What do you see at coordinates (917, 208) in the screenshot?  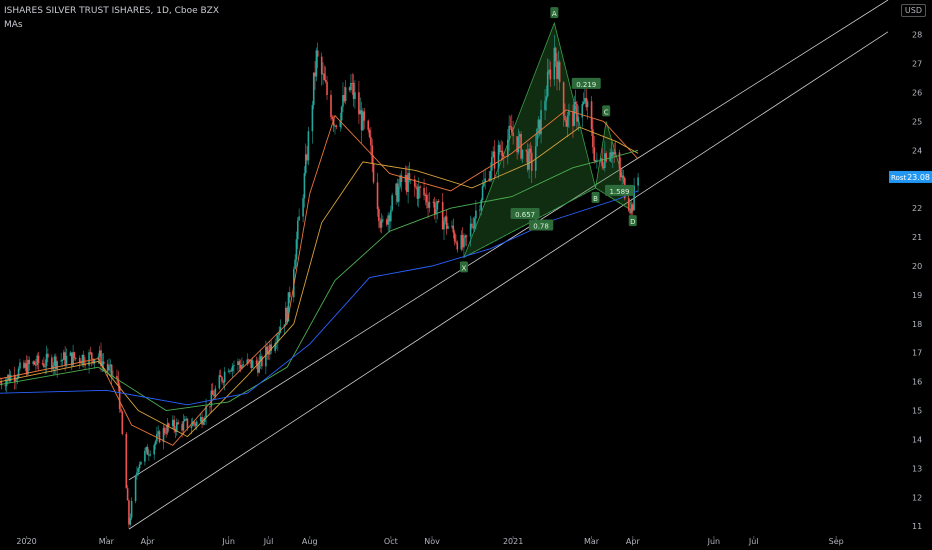 I see `y-tick-label: 22` at bounding box center [917, 208].